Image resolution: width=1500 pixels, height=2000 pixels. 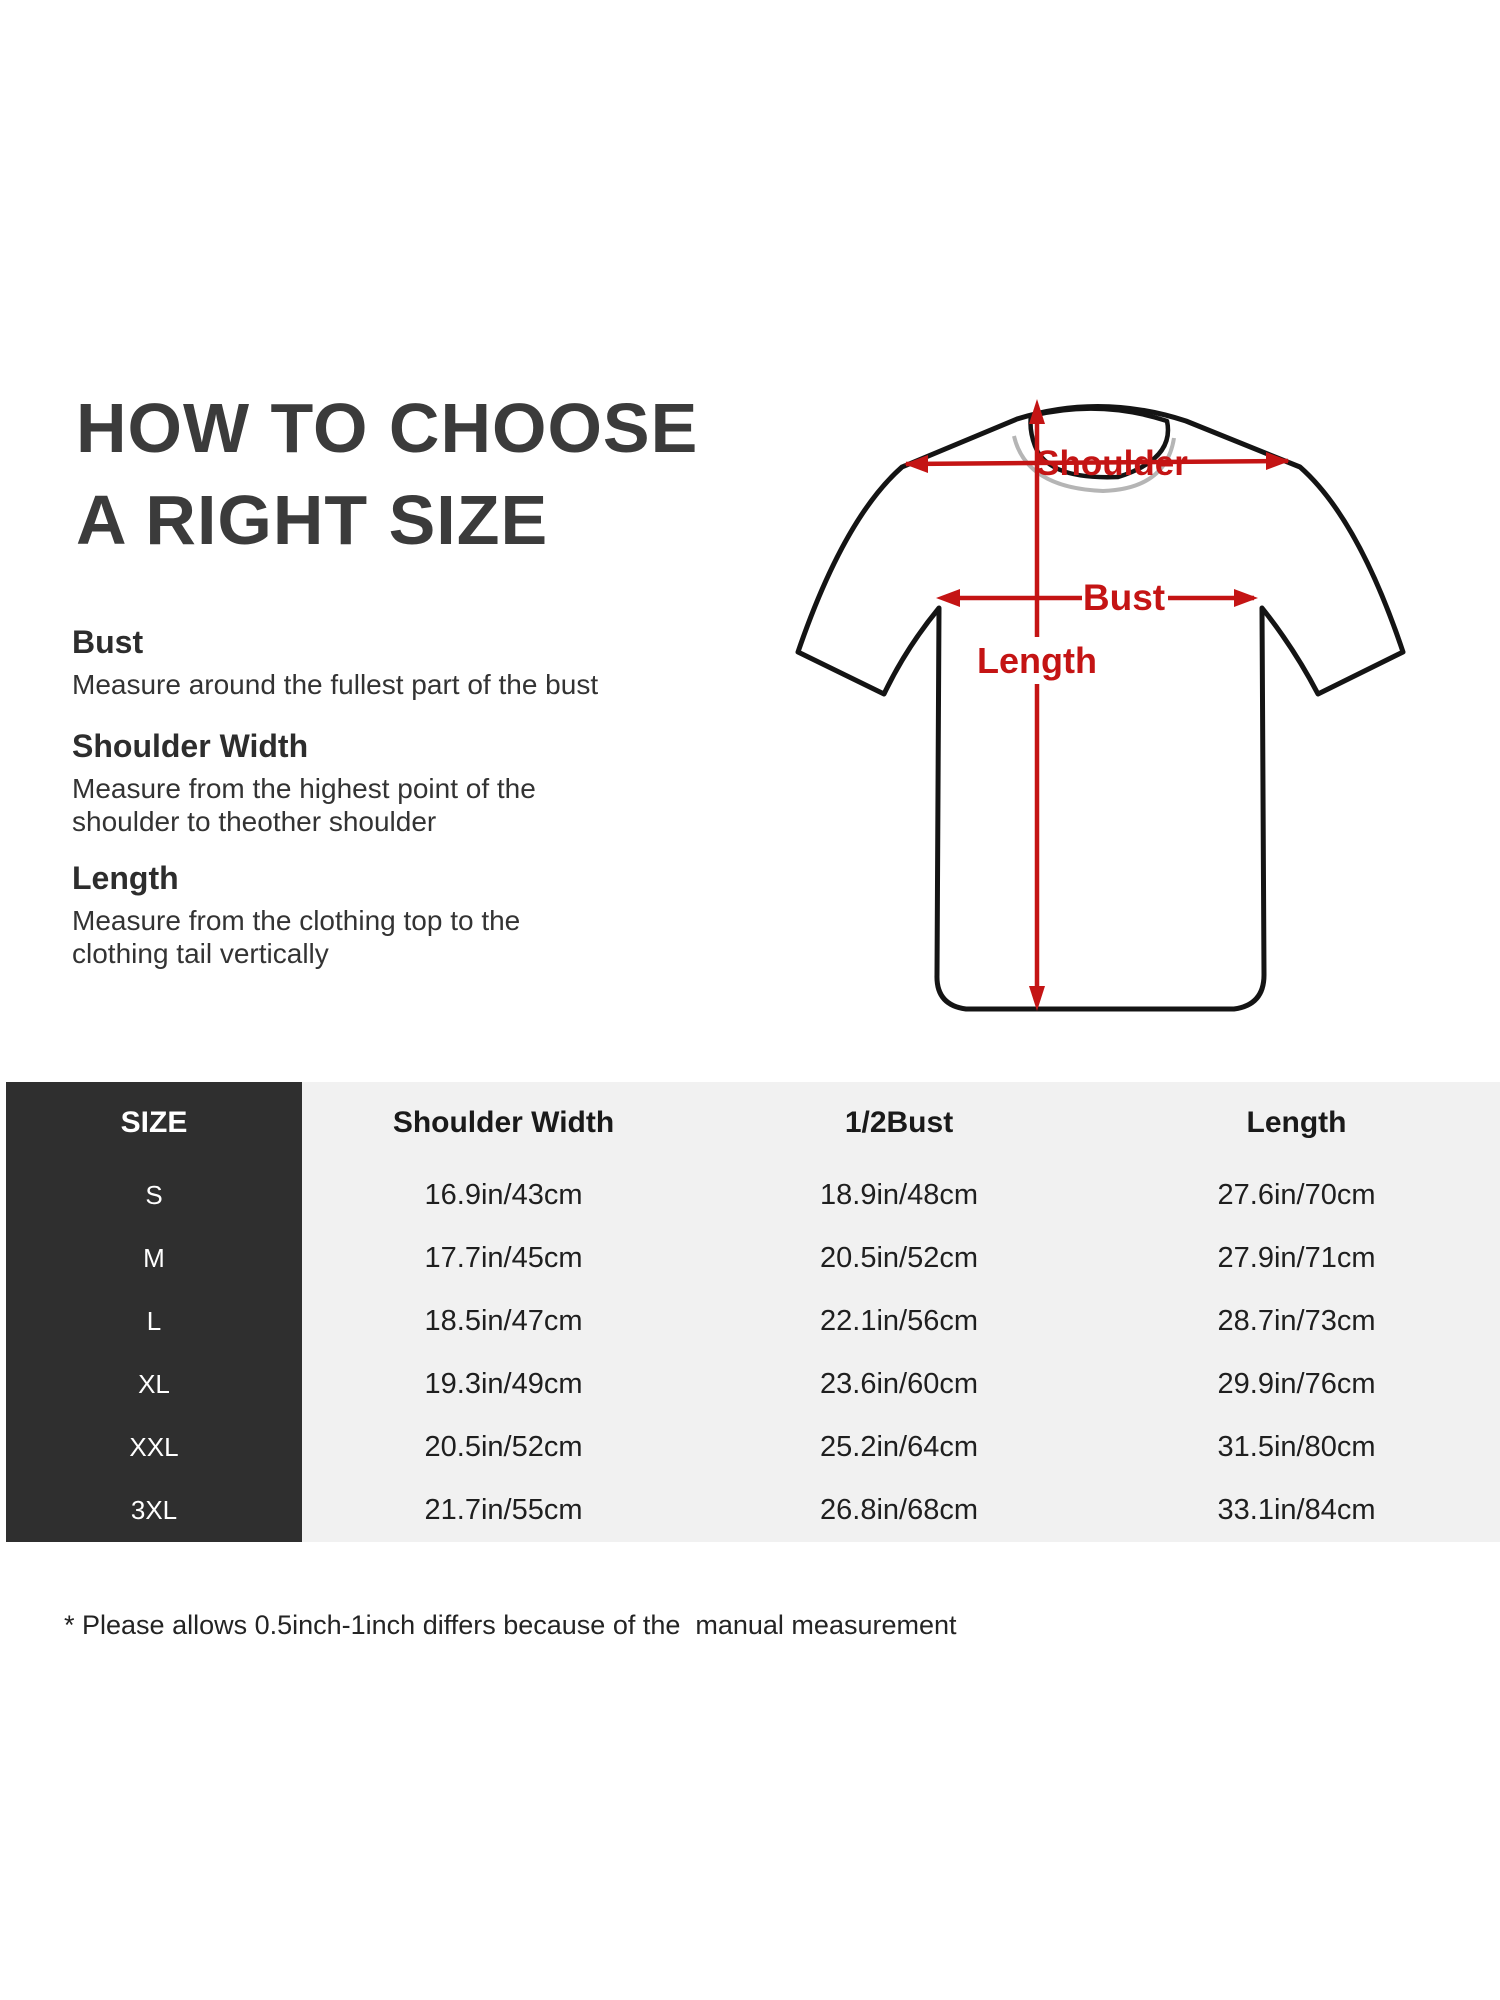 What do you see at coordinates (154, 1258) in the screenshot?
I see `table-row-M-label: M` at bounding box center [154, 1258].